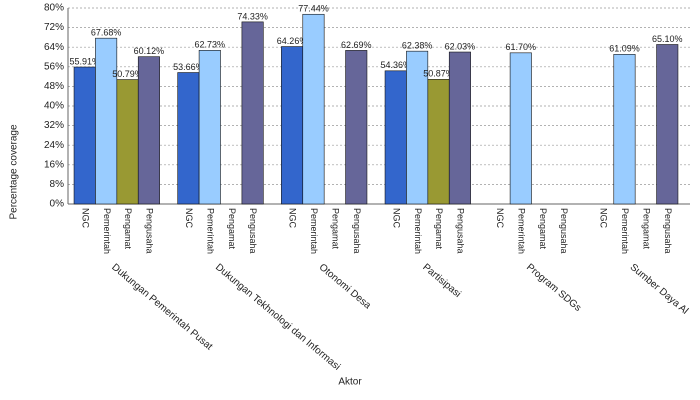  What do you see at coordinates (624, 49) in the screenshot?
I see `value-label: 61.09%` at bounding box center [624, 49].